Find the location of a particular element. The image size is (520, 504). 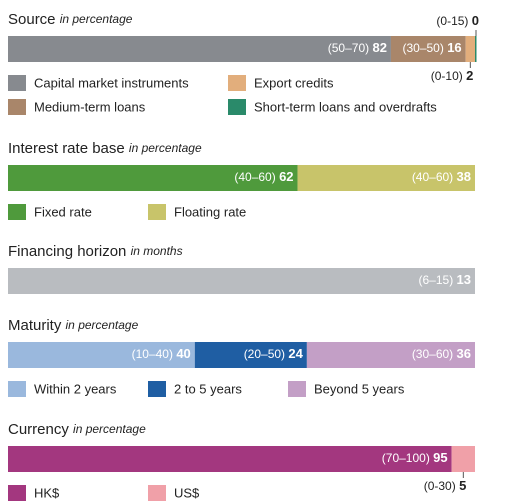

title: Currency is located at coordinates (38, 429).